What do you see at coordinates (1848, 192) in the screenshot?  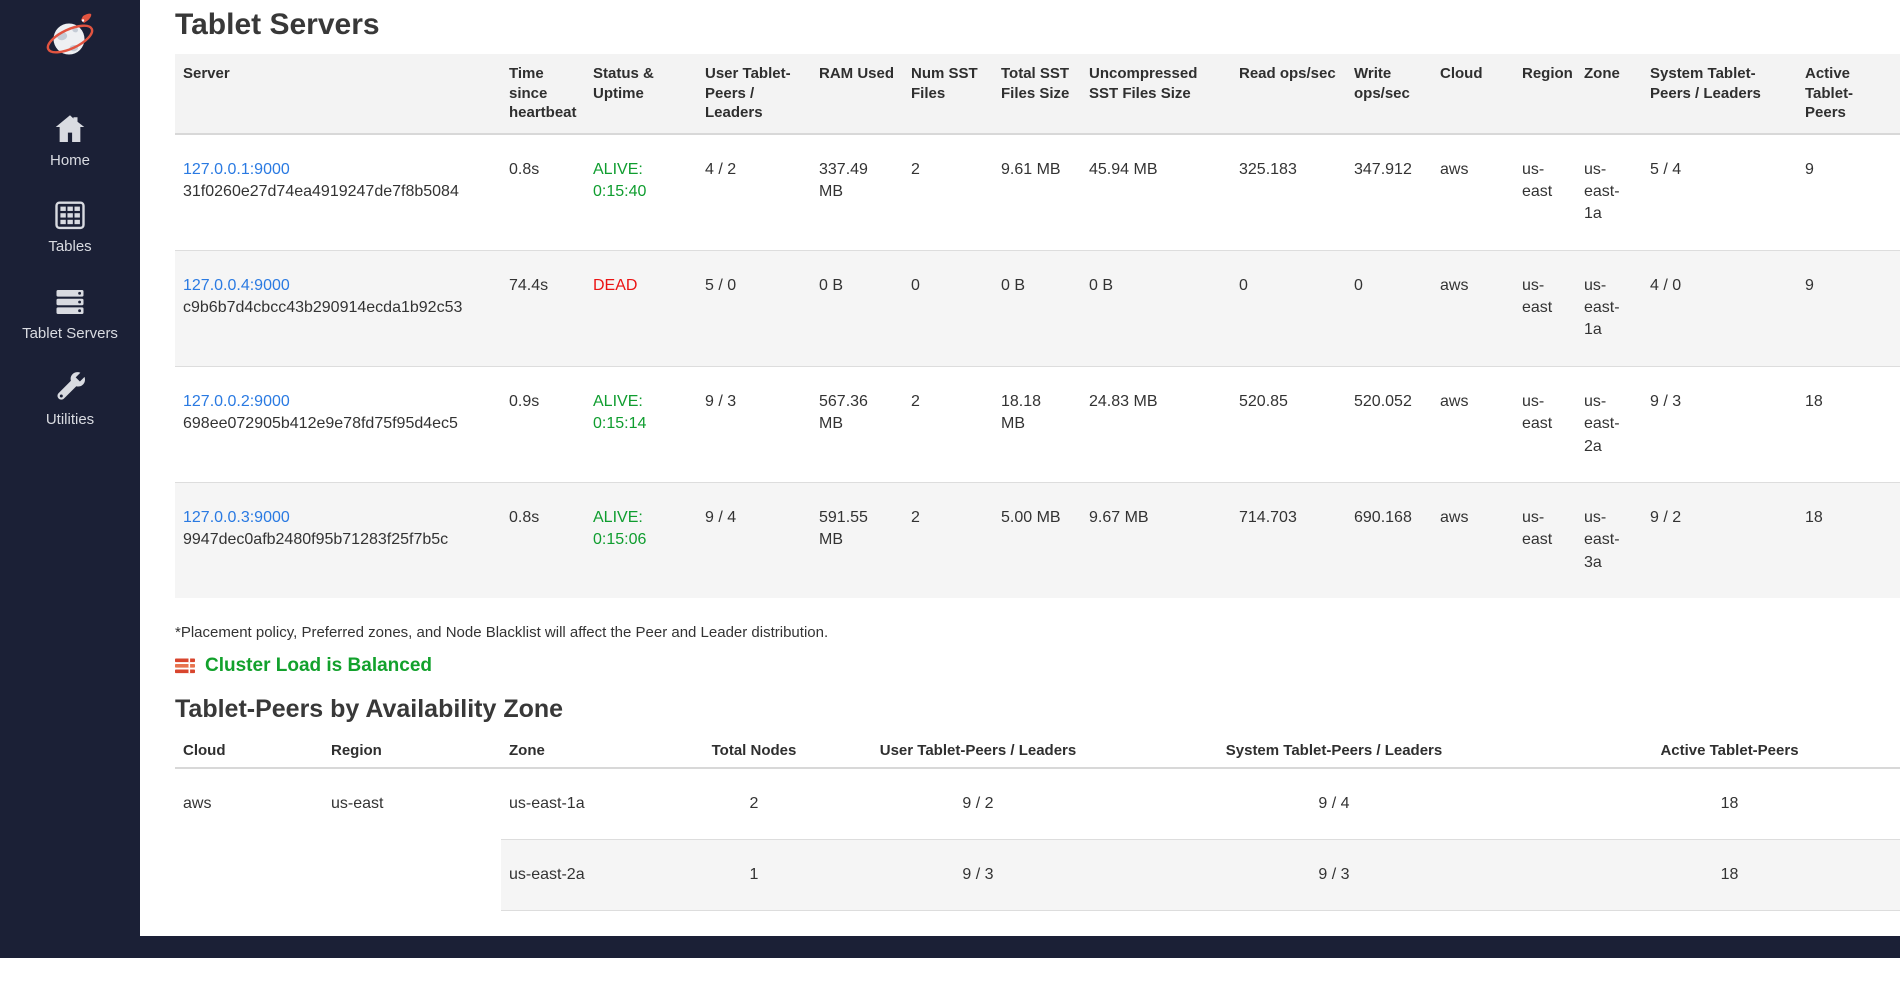 I see `cell-active-tablet-peers: 9` at bounding box center [1848, 192].